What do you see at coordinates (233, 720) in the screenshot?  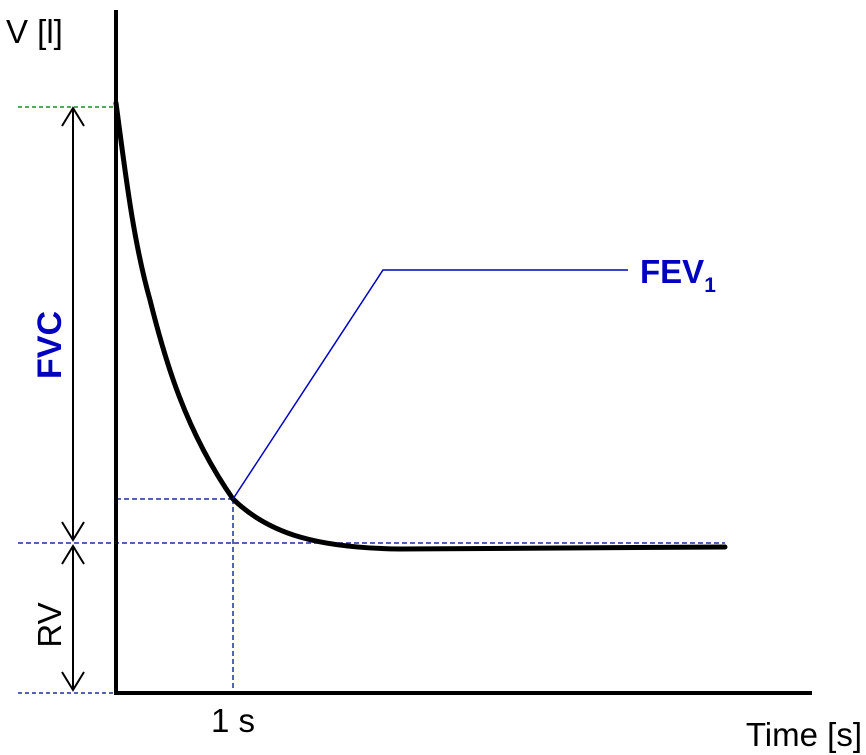 I see `x-tick-label-one-second: 1 s` at bounding box center [233, 720].